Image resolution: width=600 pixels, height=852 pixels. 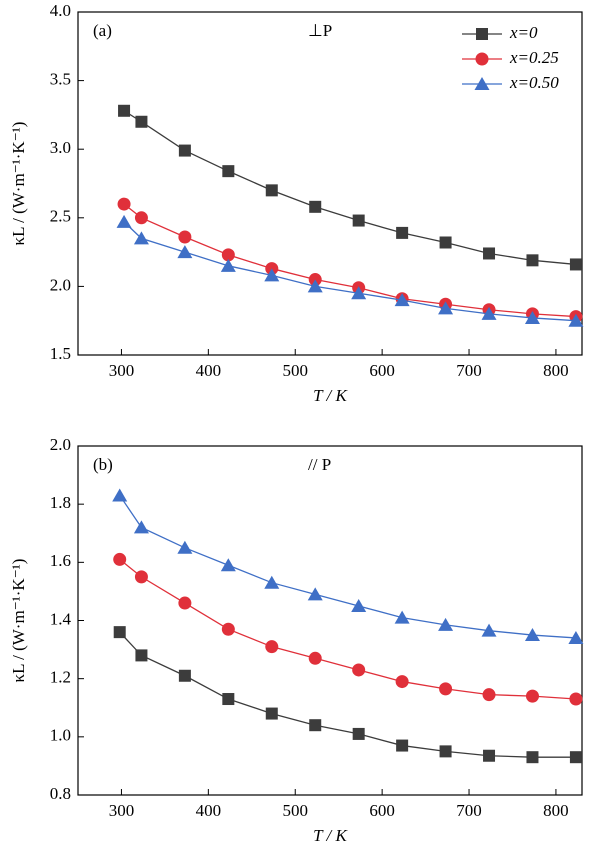 What do you see at coordinates (534, 82) in the screenshot?
I see `legend-label: x=0.50` at bounding box center [534, 82].